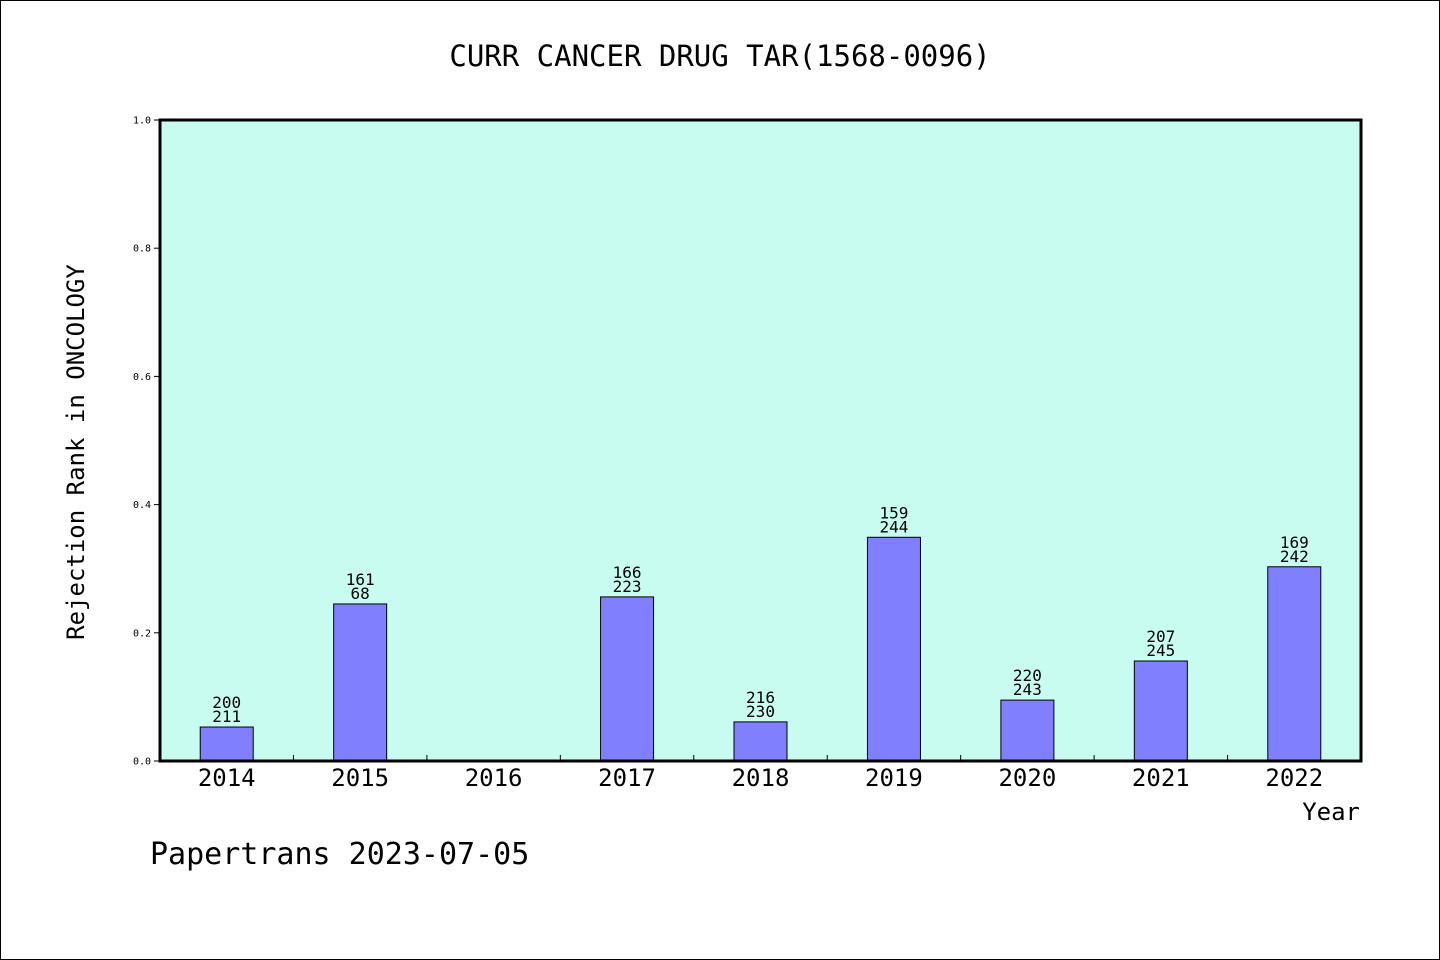 The width and height of the screenshot is (1440, 960). What do you see at coordinates (1294, 542) in the screenshot?
I see `bar-label-top: 169` at bounding box center [1294, 542].